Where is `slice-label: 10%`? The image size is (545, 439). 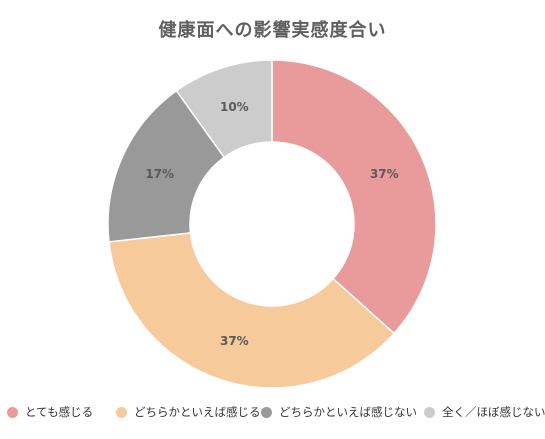
slice-label: 10% is located at coordinates (234, 107).